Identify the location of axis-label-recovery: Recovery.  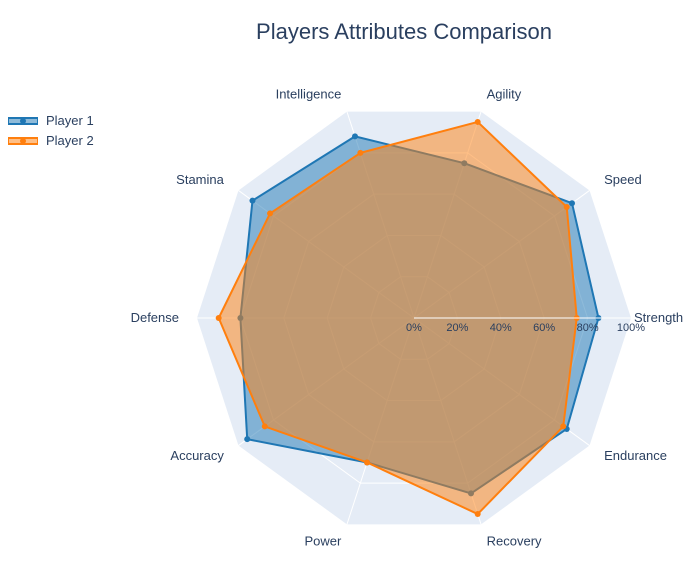
(514, 540).